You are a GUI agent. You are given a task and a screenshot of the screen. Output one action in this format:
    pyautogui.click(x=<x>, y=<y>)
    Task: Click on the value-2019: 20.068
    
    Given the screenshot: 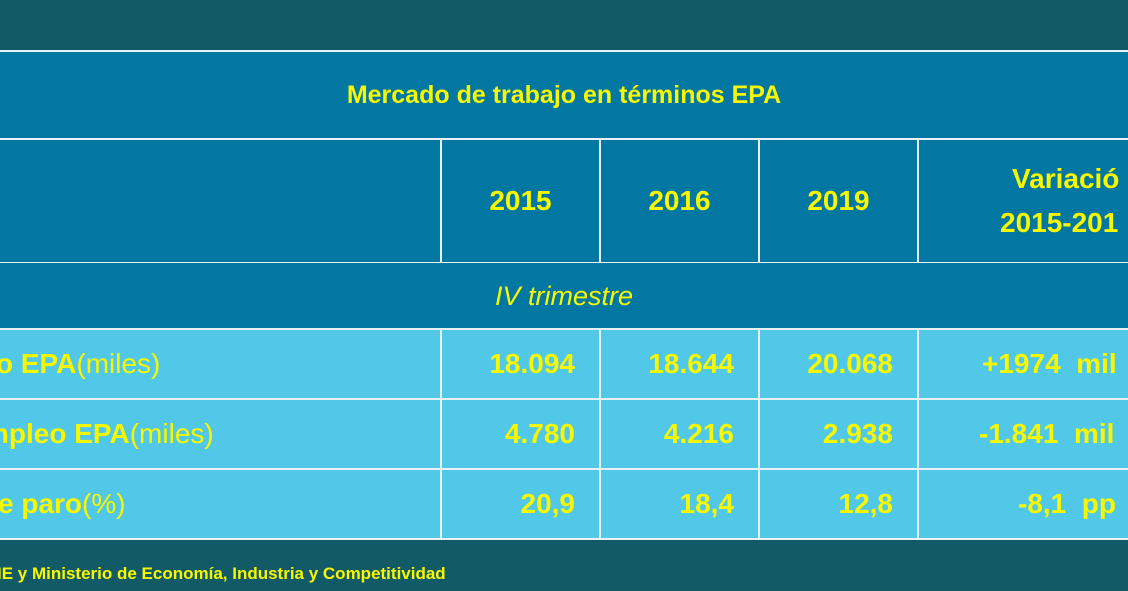 What is the action you would take?
    pyautogui.click(x=850, y=363)
    